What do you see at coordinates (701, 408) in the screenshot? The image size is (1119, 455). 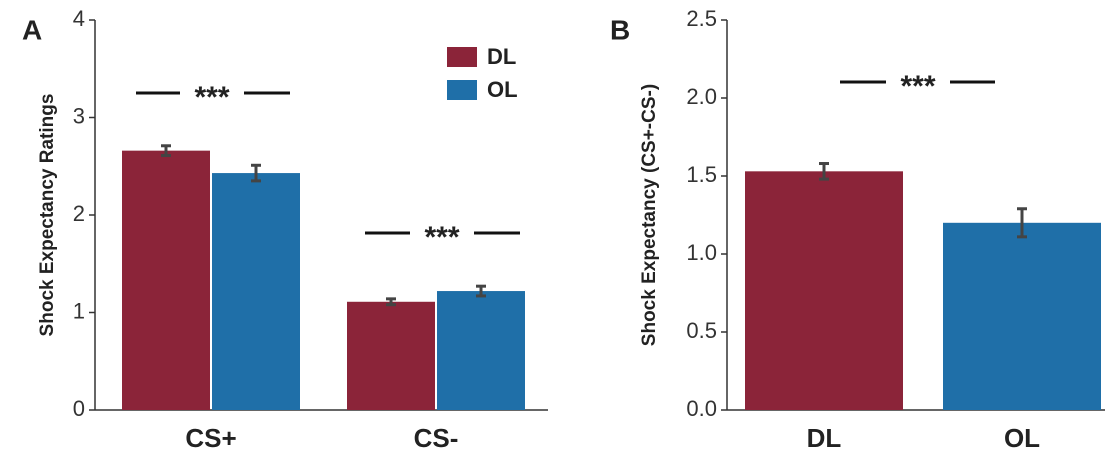 I see `y-tick-label: 0.0` at bounding box center [701, 408].